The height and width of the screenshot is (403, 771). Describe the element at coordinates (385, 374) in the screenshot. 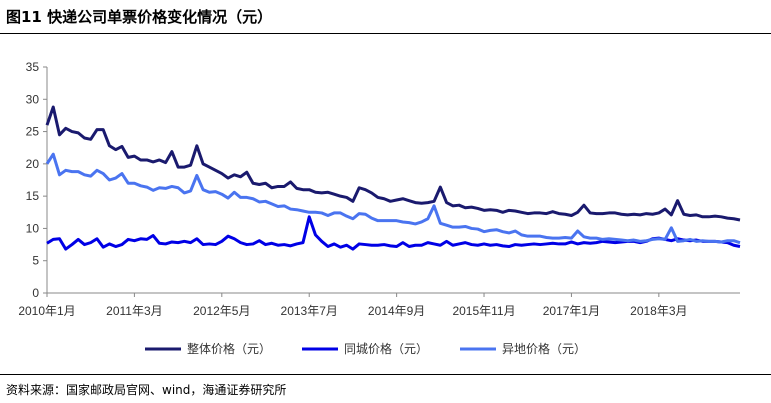

I see `source-rule` at that location.